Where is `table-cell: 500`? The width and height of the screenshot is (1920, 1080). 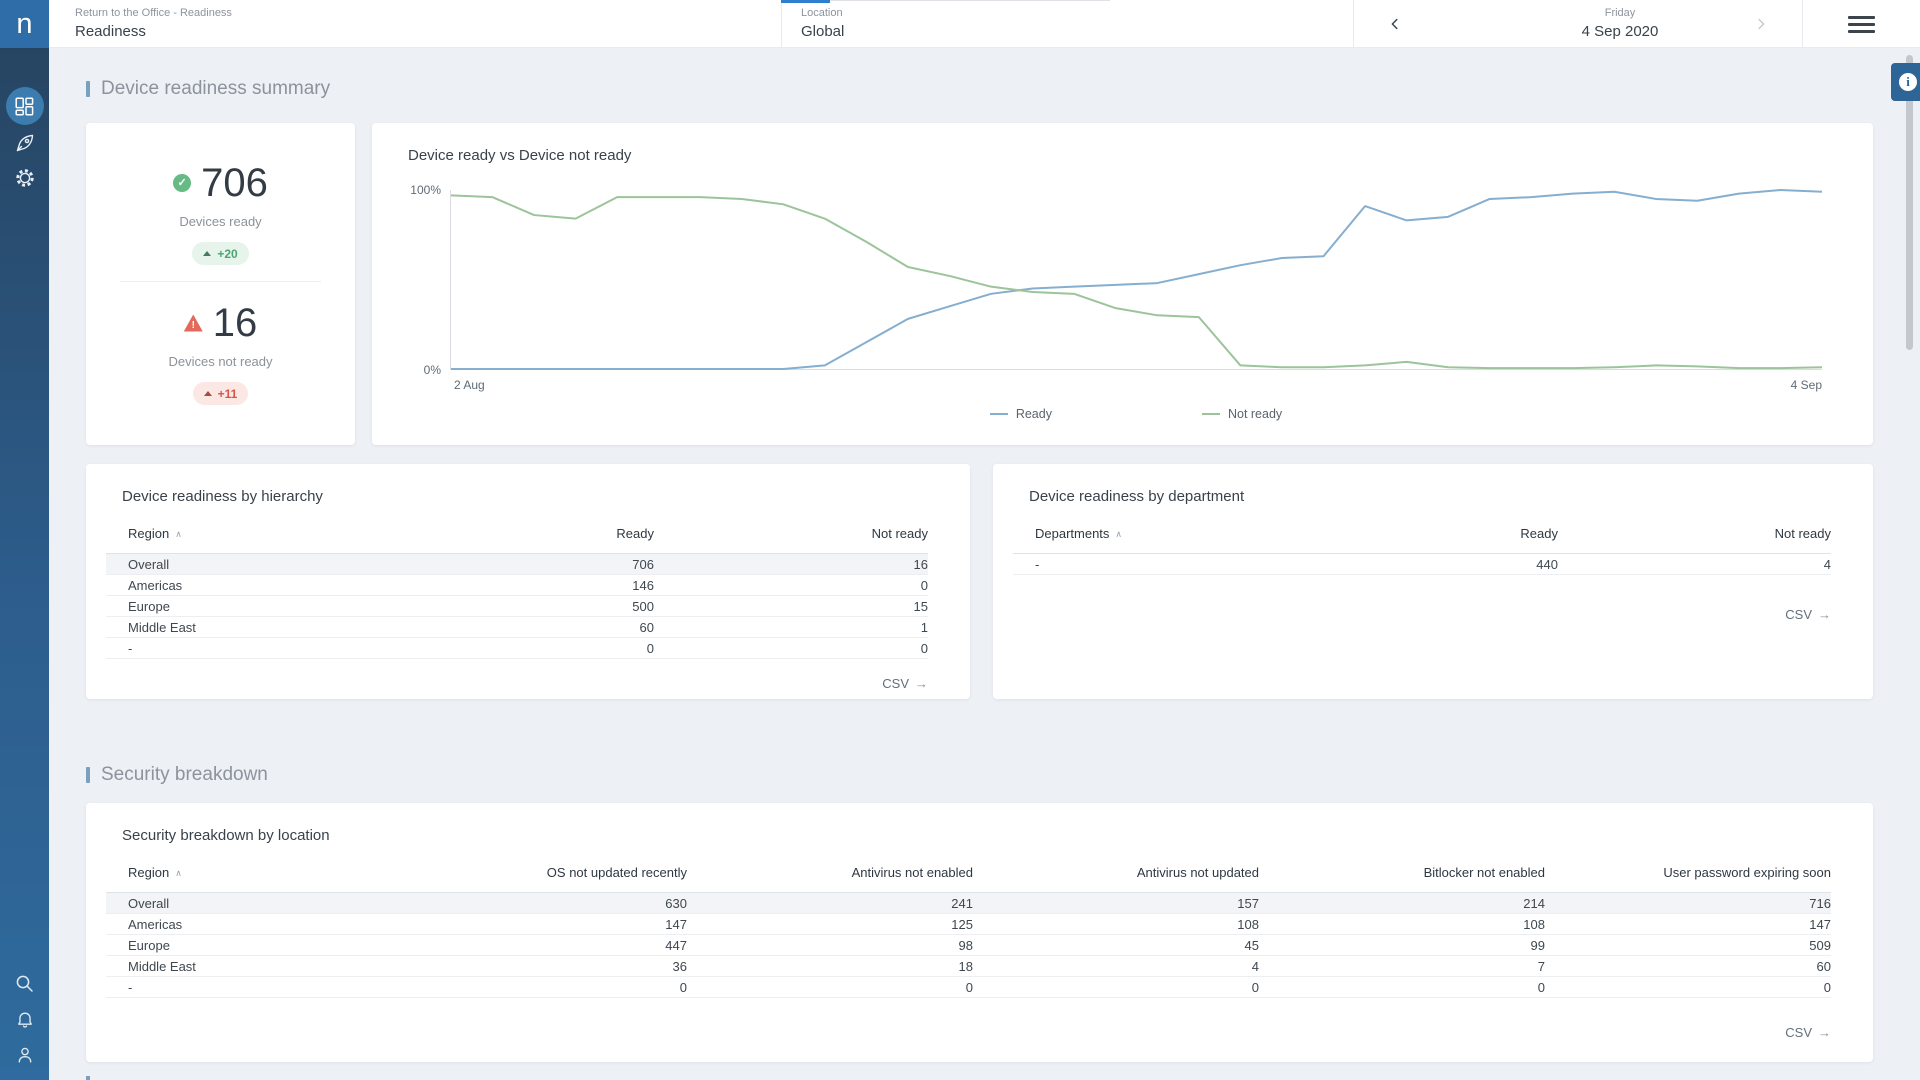
table-cell: 500 is located at coordinates (517, 606).